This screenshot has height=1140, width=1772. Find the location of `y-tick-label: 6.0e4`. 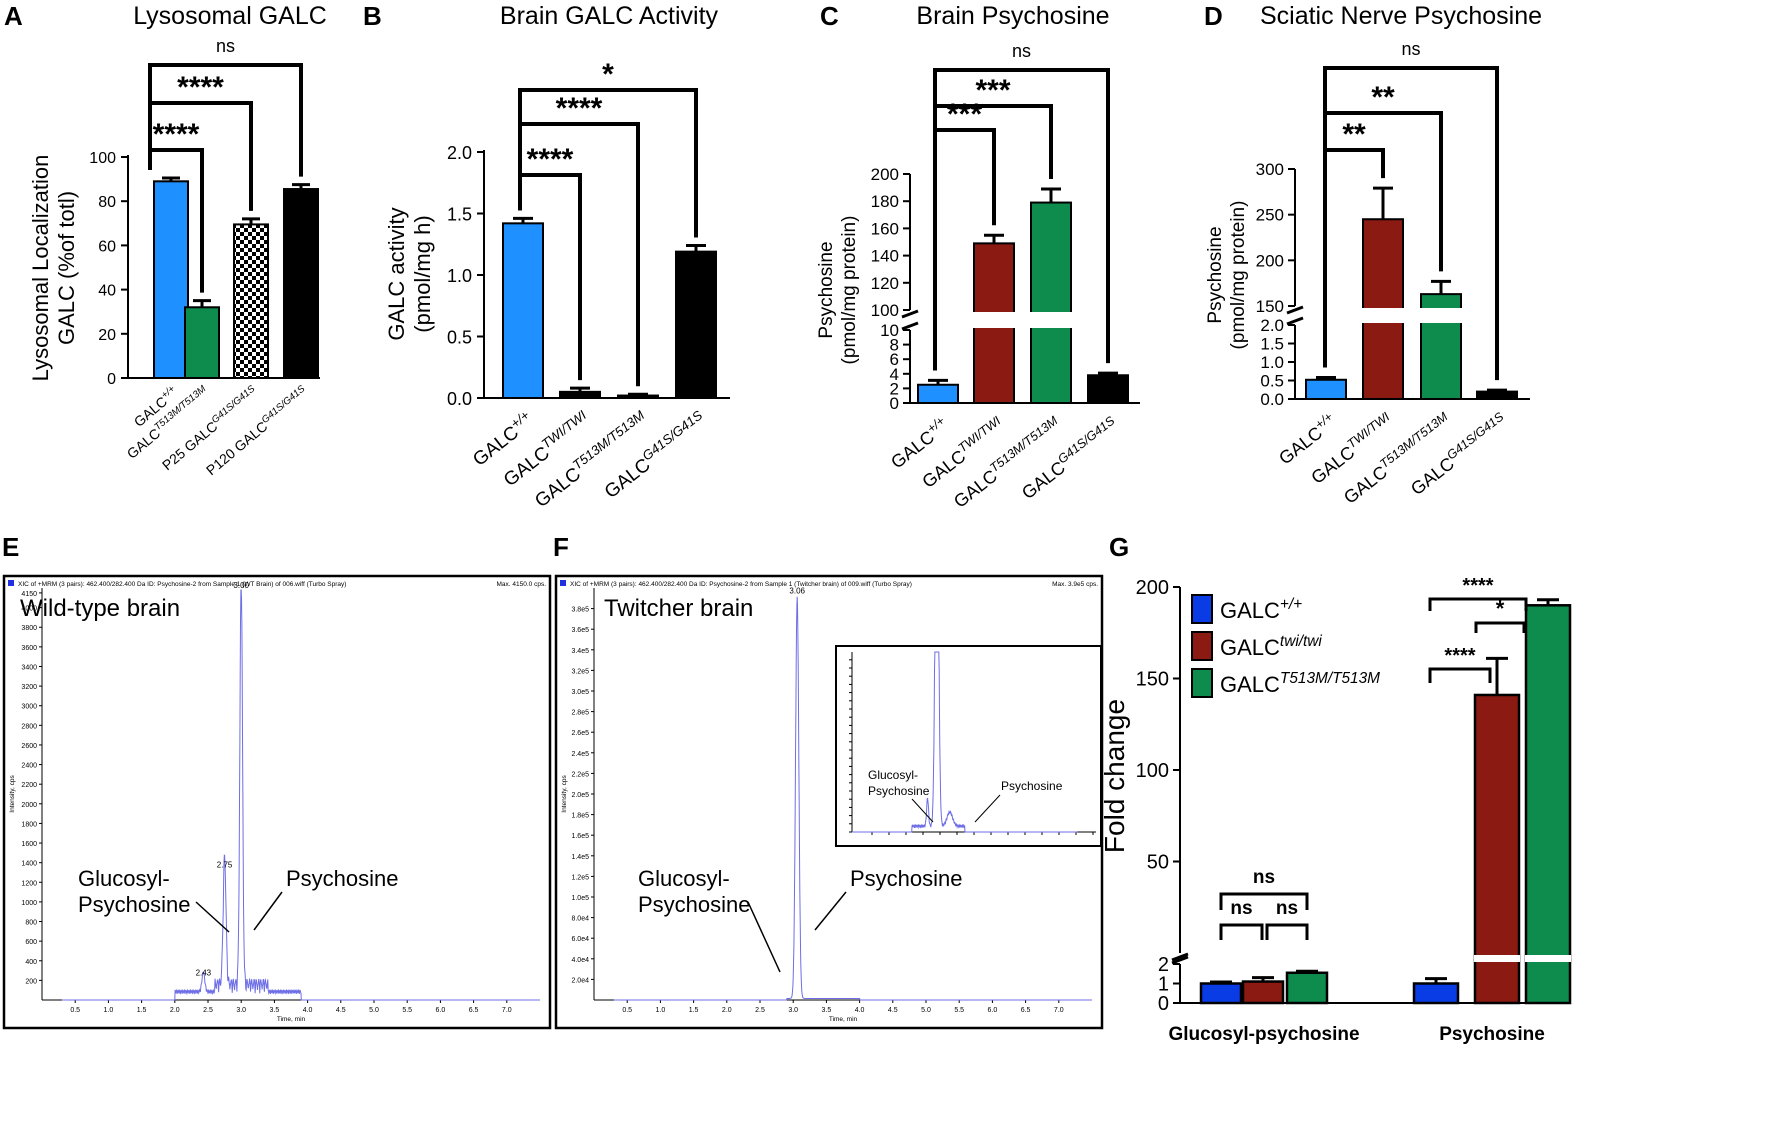

y-tick-label: 6.0e4 is located at coordinates (580, 939).